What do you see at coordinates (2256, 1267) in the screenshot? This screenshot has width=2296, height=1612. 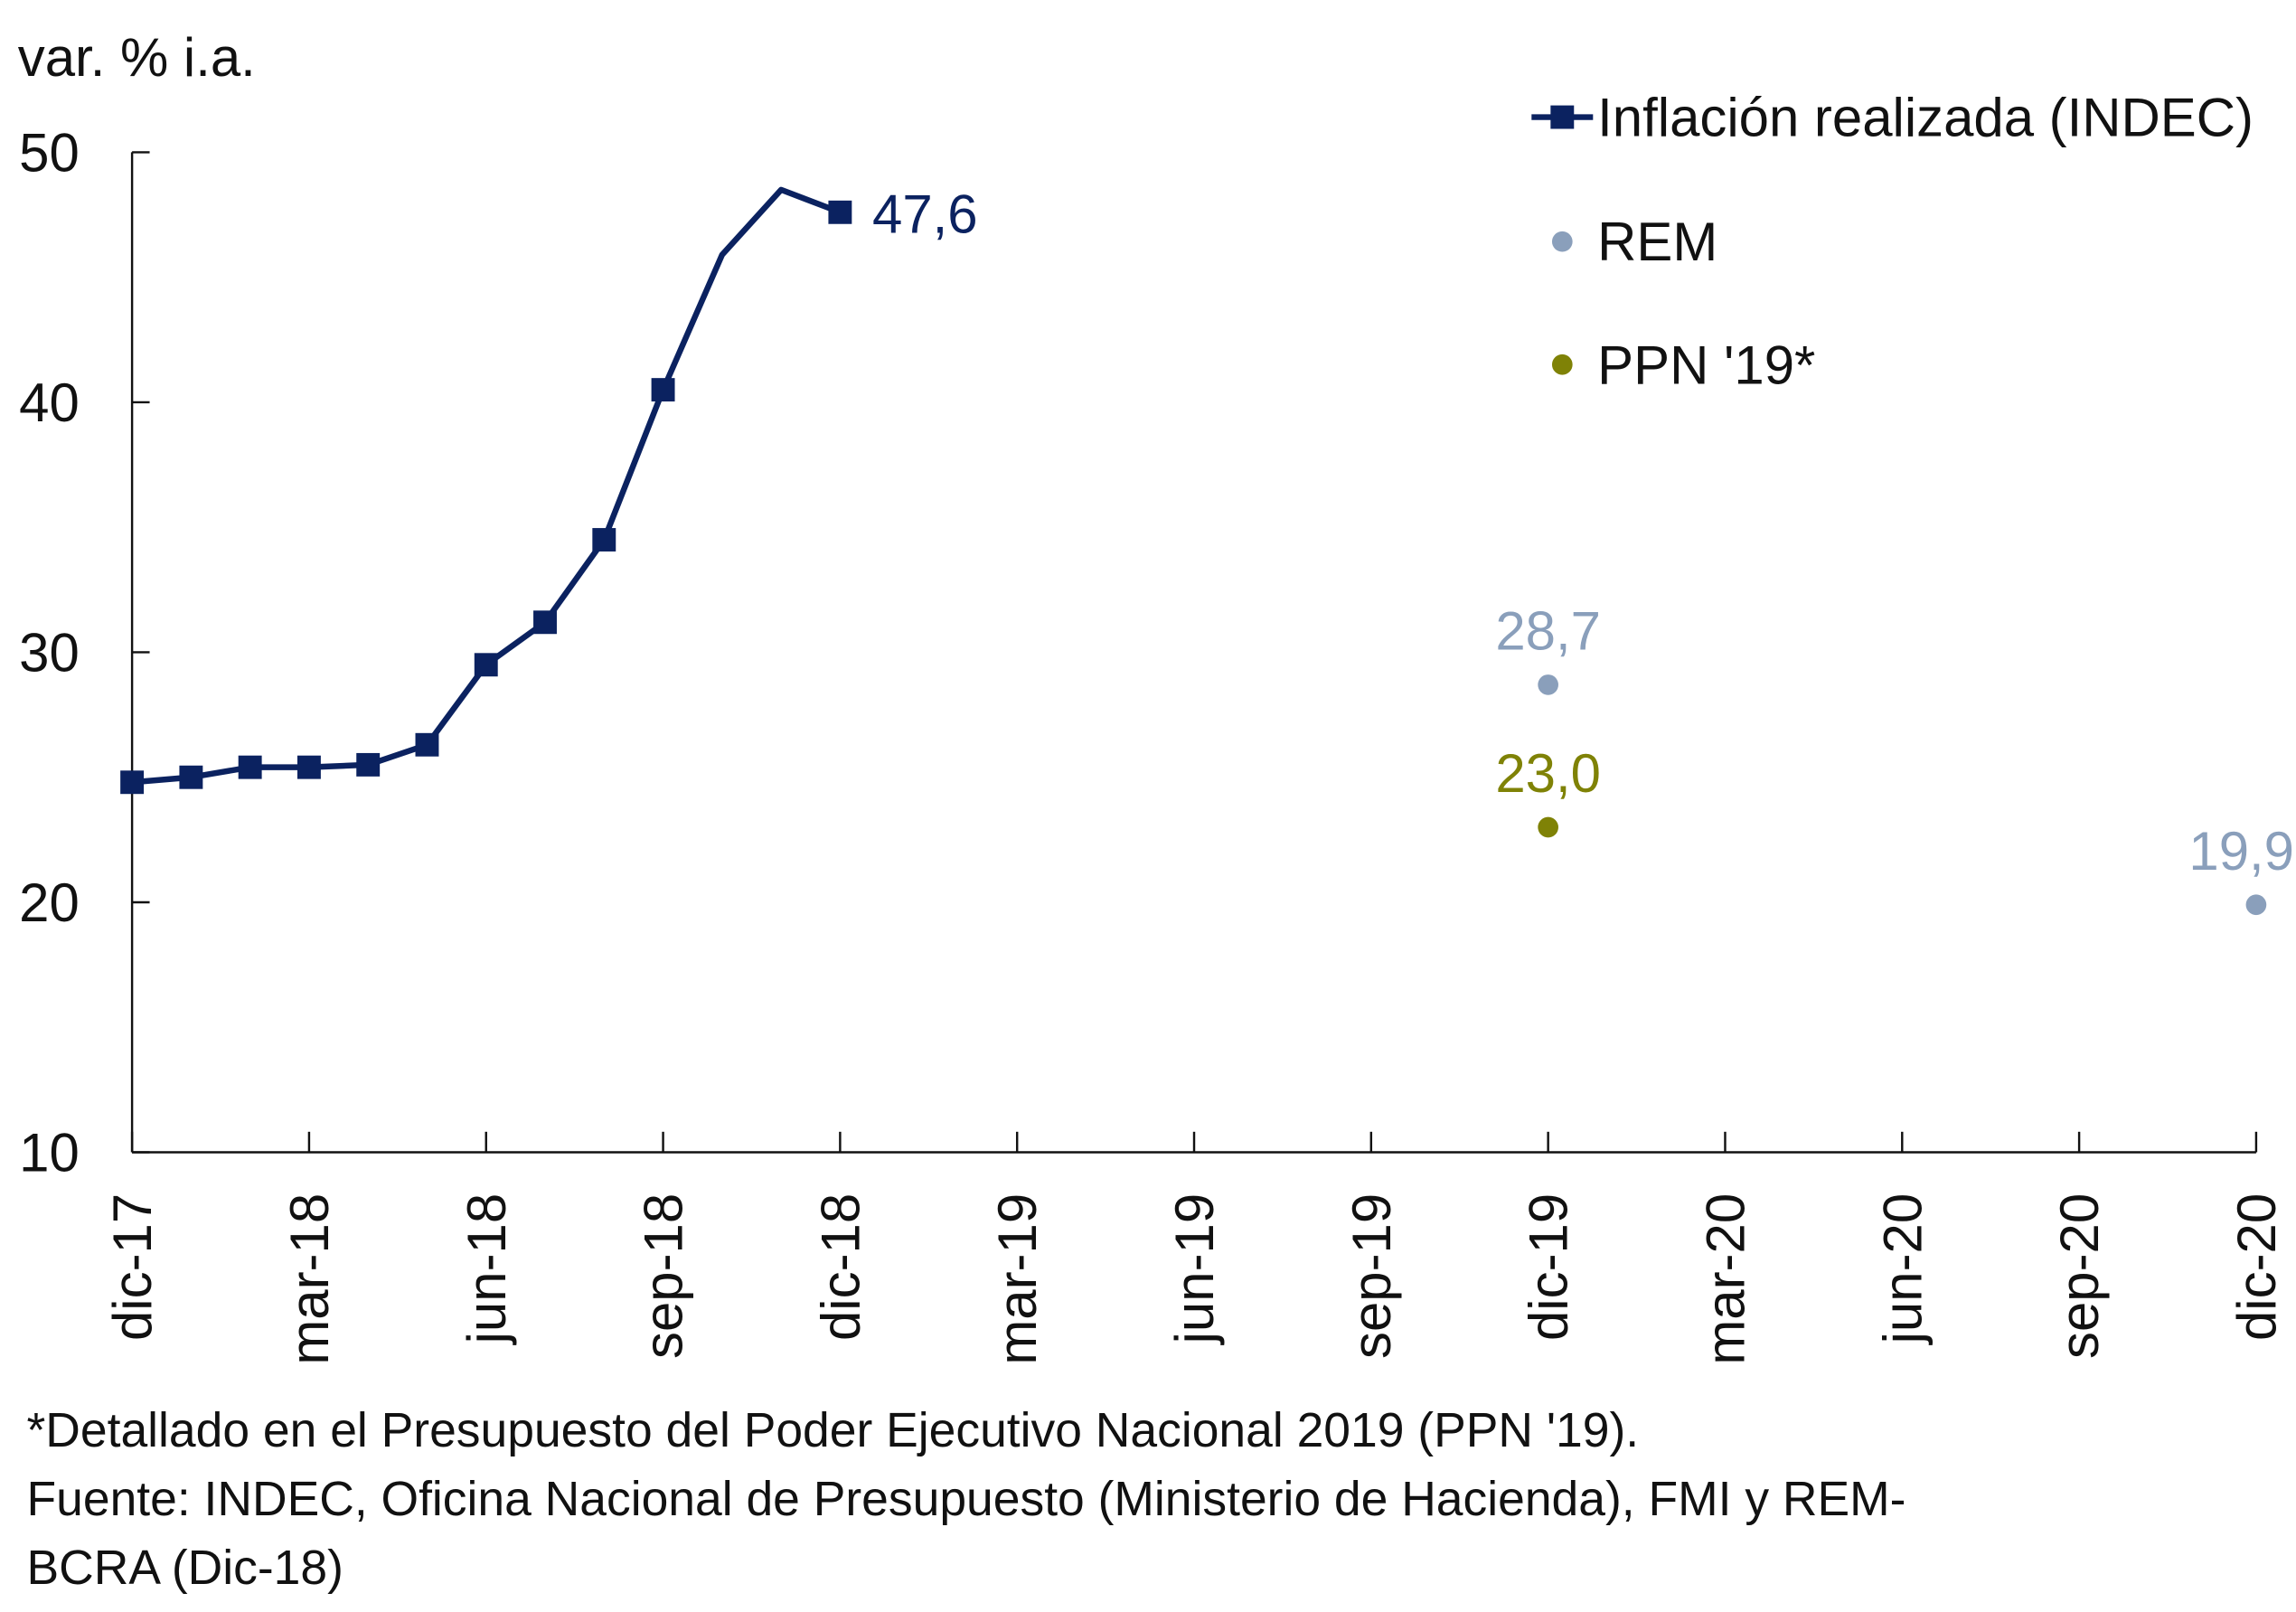 I see `x-tick-label: dic-20` at bounding box center [2256, 1267].